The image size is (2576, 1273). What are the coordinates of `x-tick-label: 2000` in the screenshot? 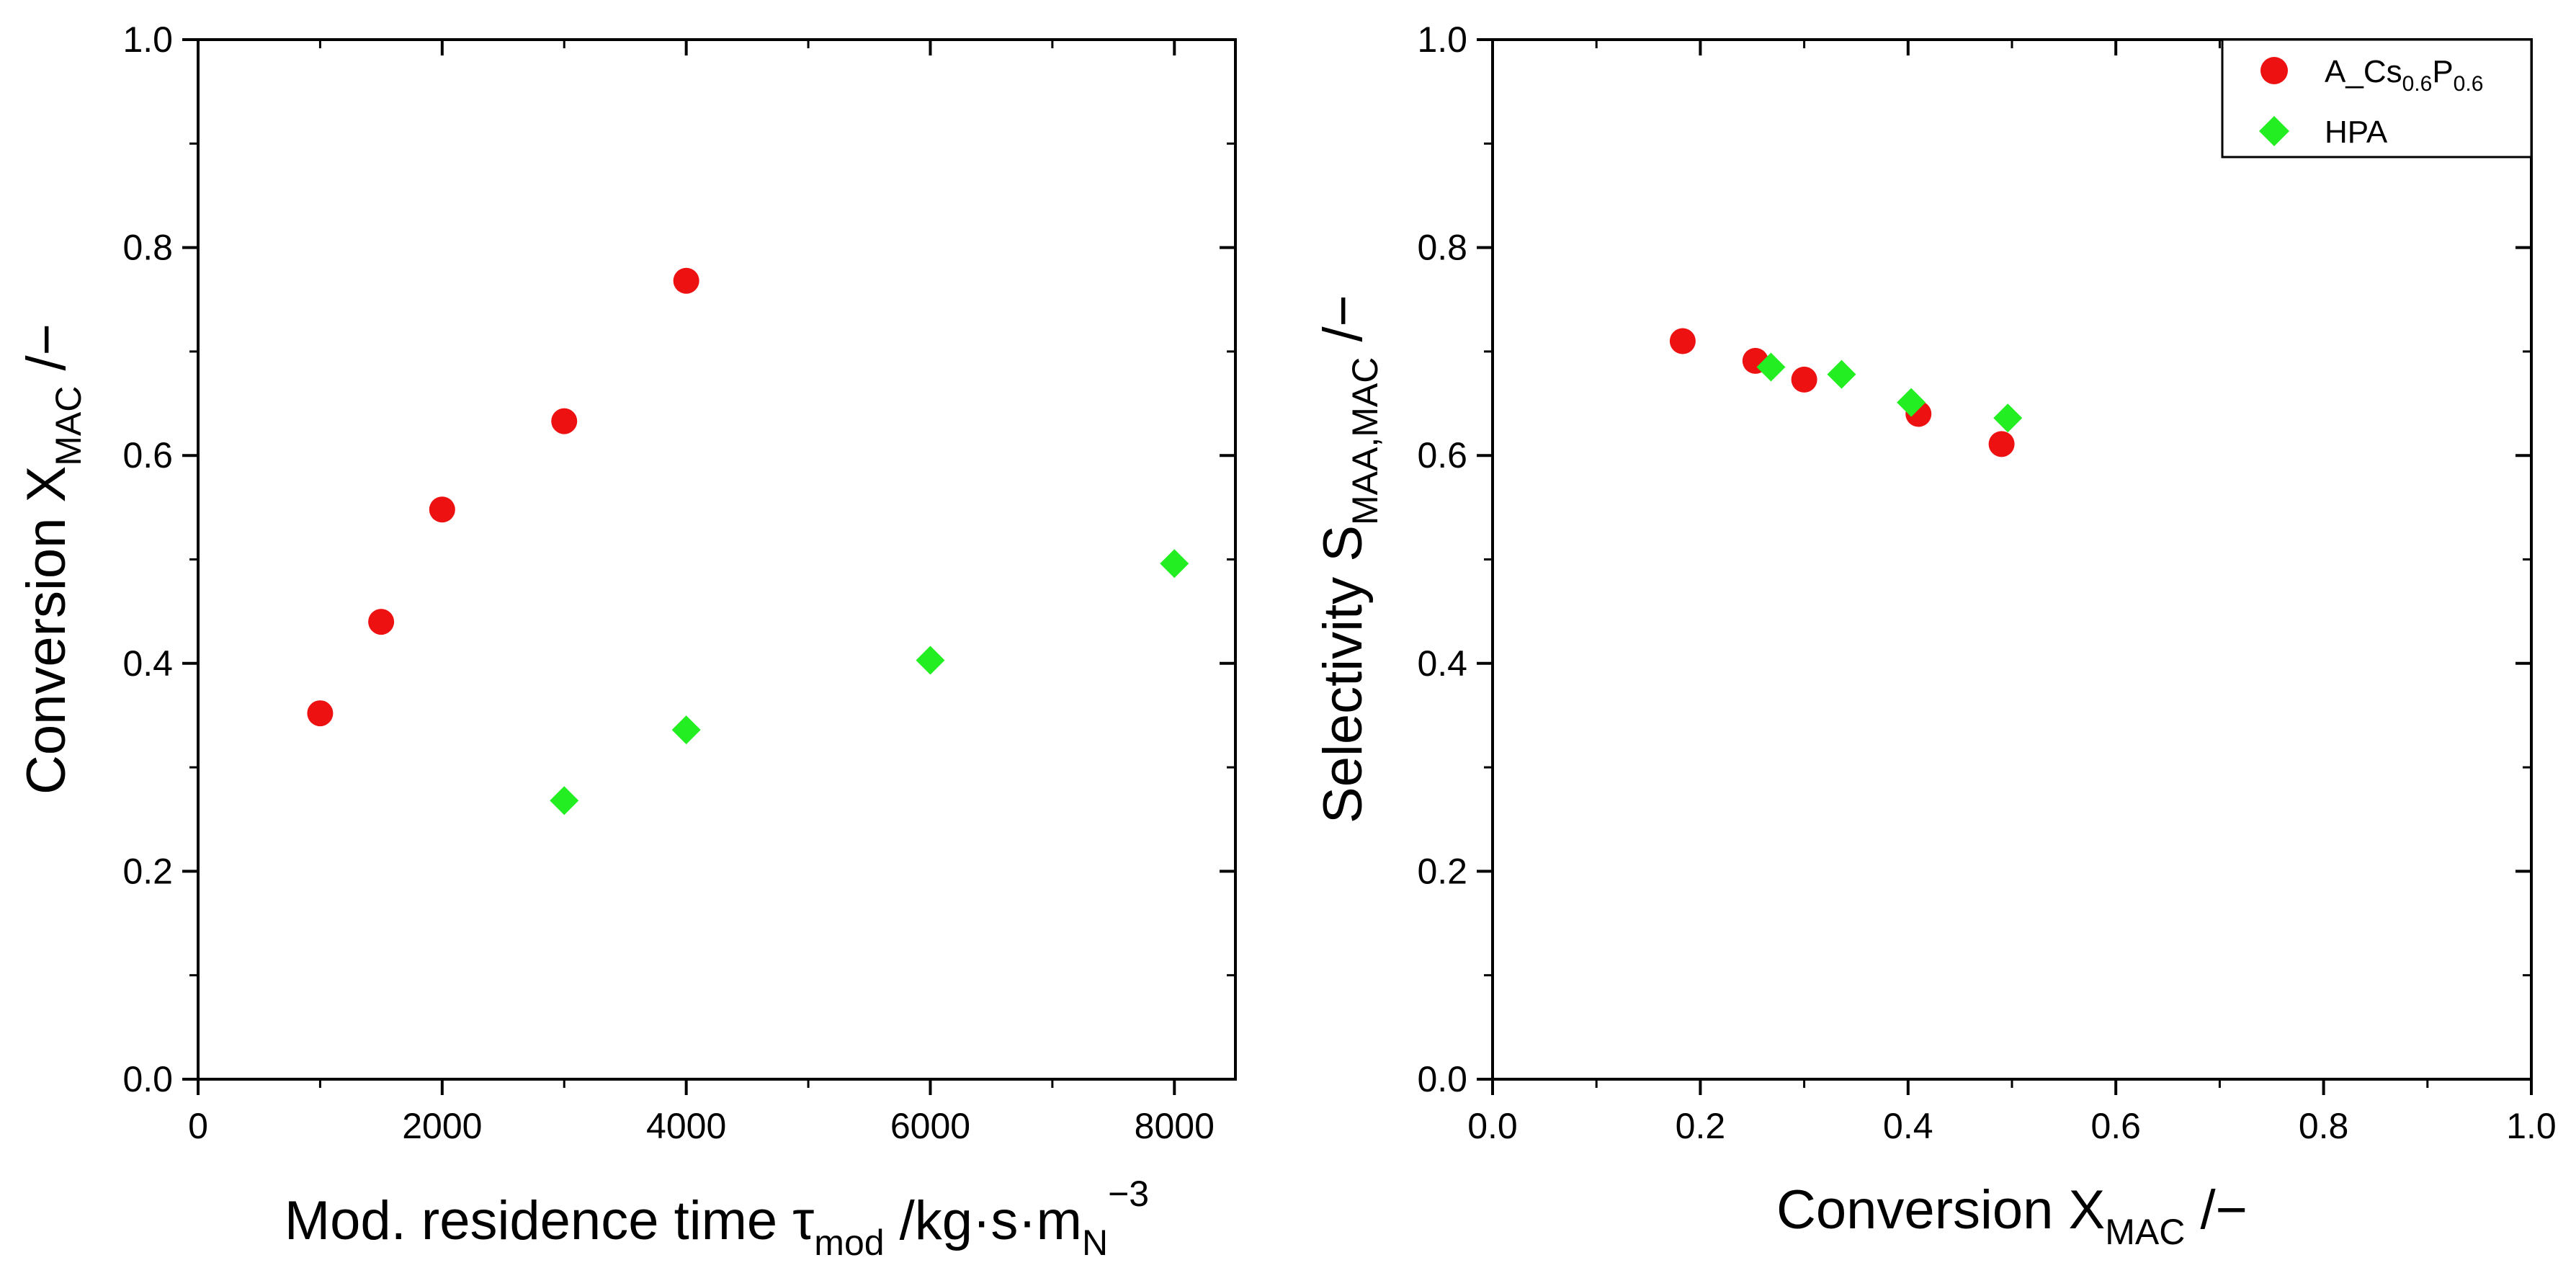 It's located at (442, 1126).